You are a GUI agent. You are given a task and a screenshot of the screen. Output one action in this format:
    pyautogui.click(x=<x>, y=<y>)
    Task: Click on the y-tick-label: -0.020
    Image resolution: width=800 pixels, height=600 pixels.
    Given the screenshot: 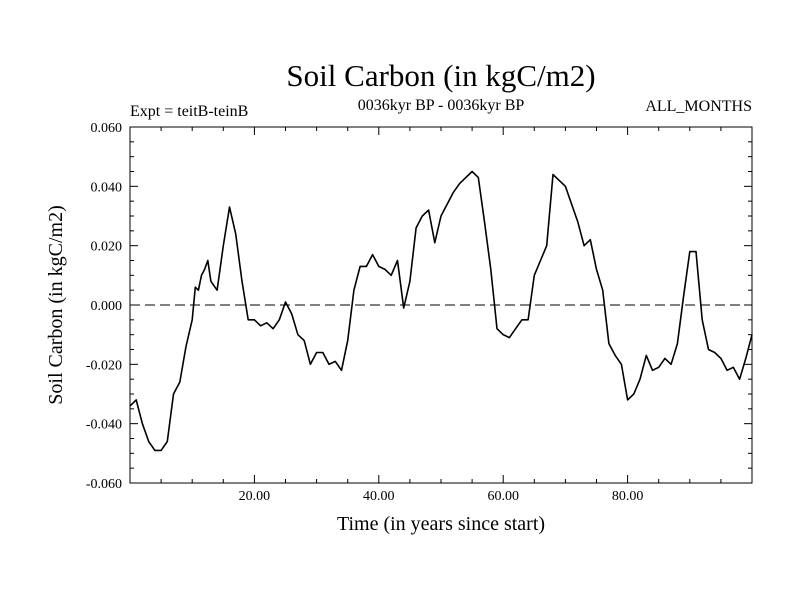 What is the action you would take?
    pyautogui.click(x=104, y=365)
    